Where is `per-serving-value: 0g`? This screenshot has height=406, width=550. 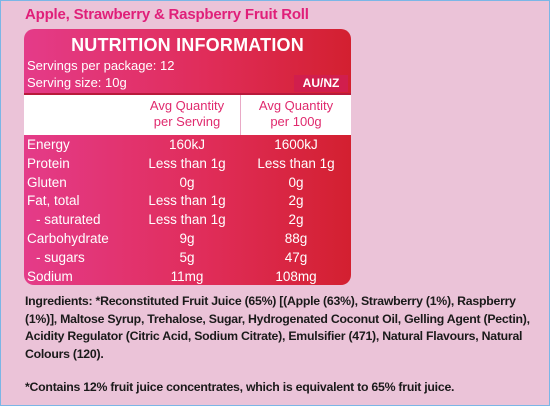
per-serving-value: 0g is located at coordinates (187, 182).